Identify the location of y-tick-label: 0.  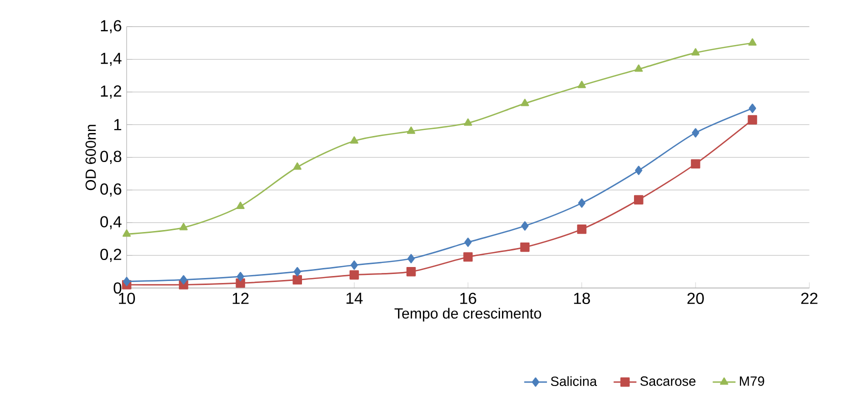
(118, 288).